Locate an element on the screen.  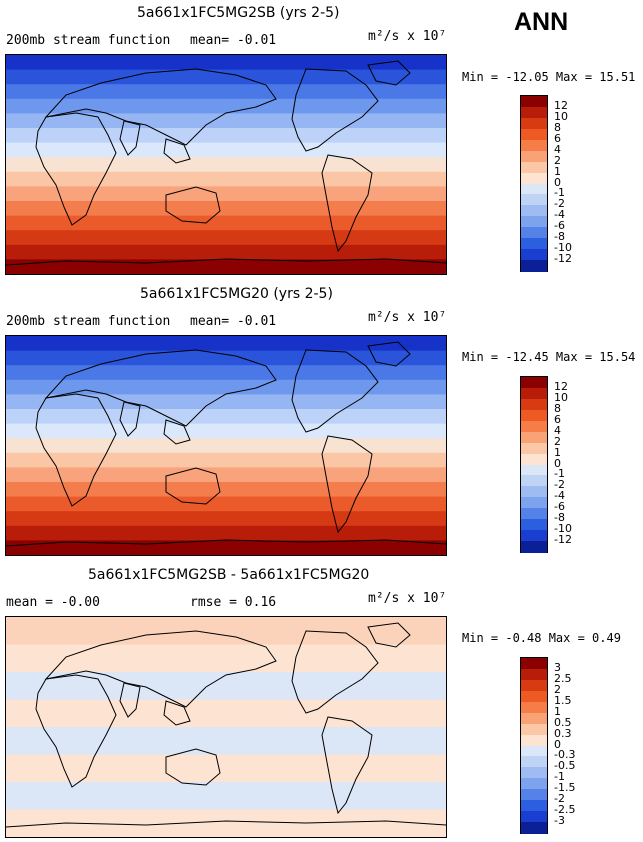
colorbar-tick-label: -10 is located at coordinates (563, 529).